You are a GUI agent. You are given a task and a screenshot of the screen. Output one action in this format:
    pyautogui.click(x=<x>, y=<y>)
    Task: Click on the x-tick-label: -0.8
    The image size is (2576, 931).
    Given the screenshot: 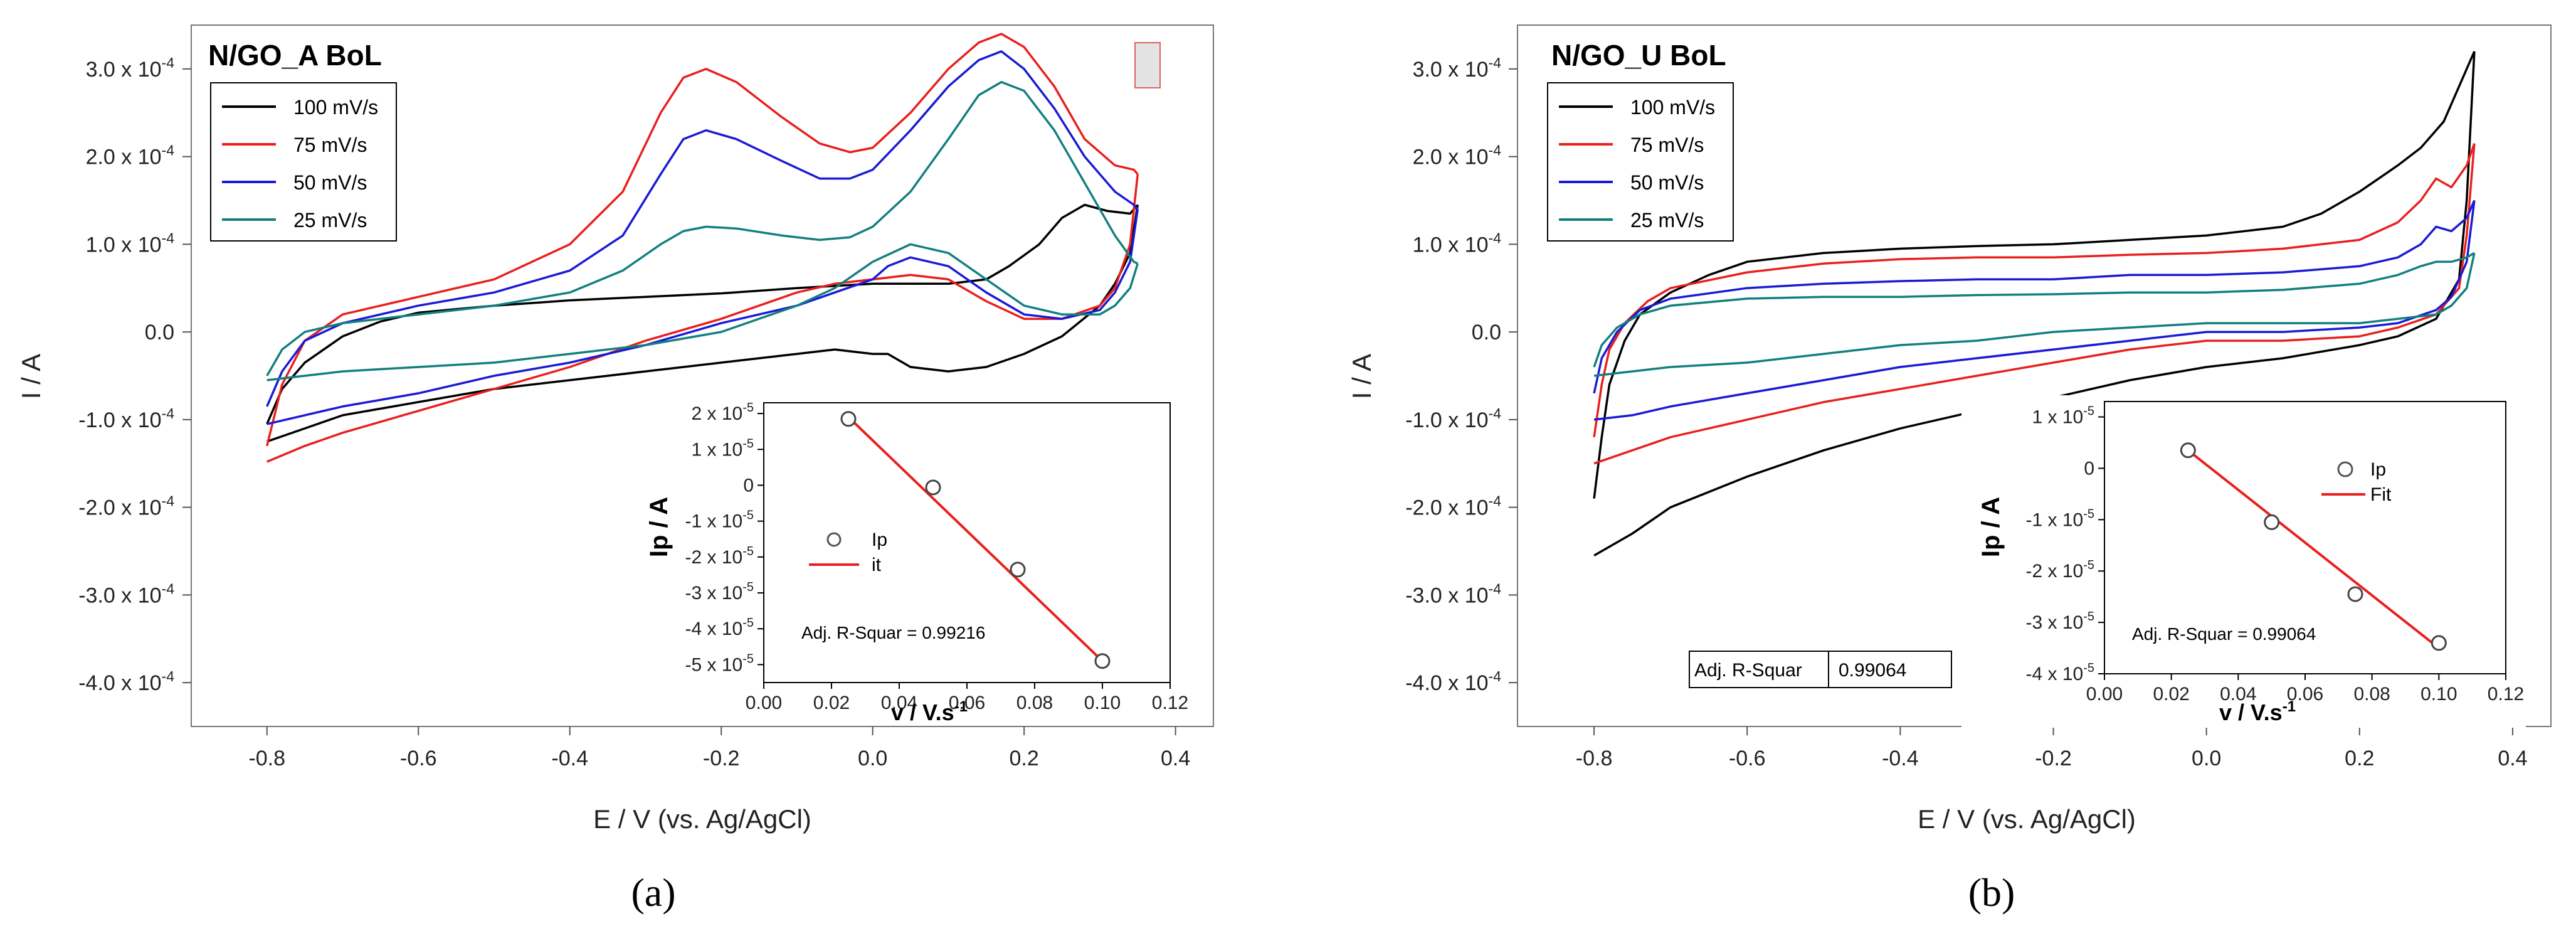 What is the action you would take?
    pyautogui.click(x=266, y=758)
    